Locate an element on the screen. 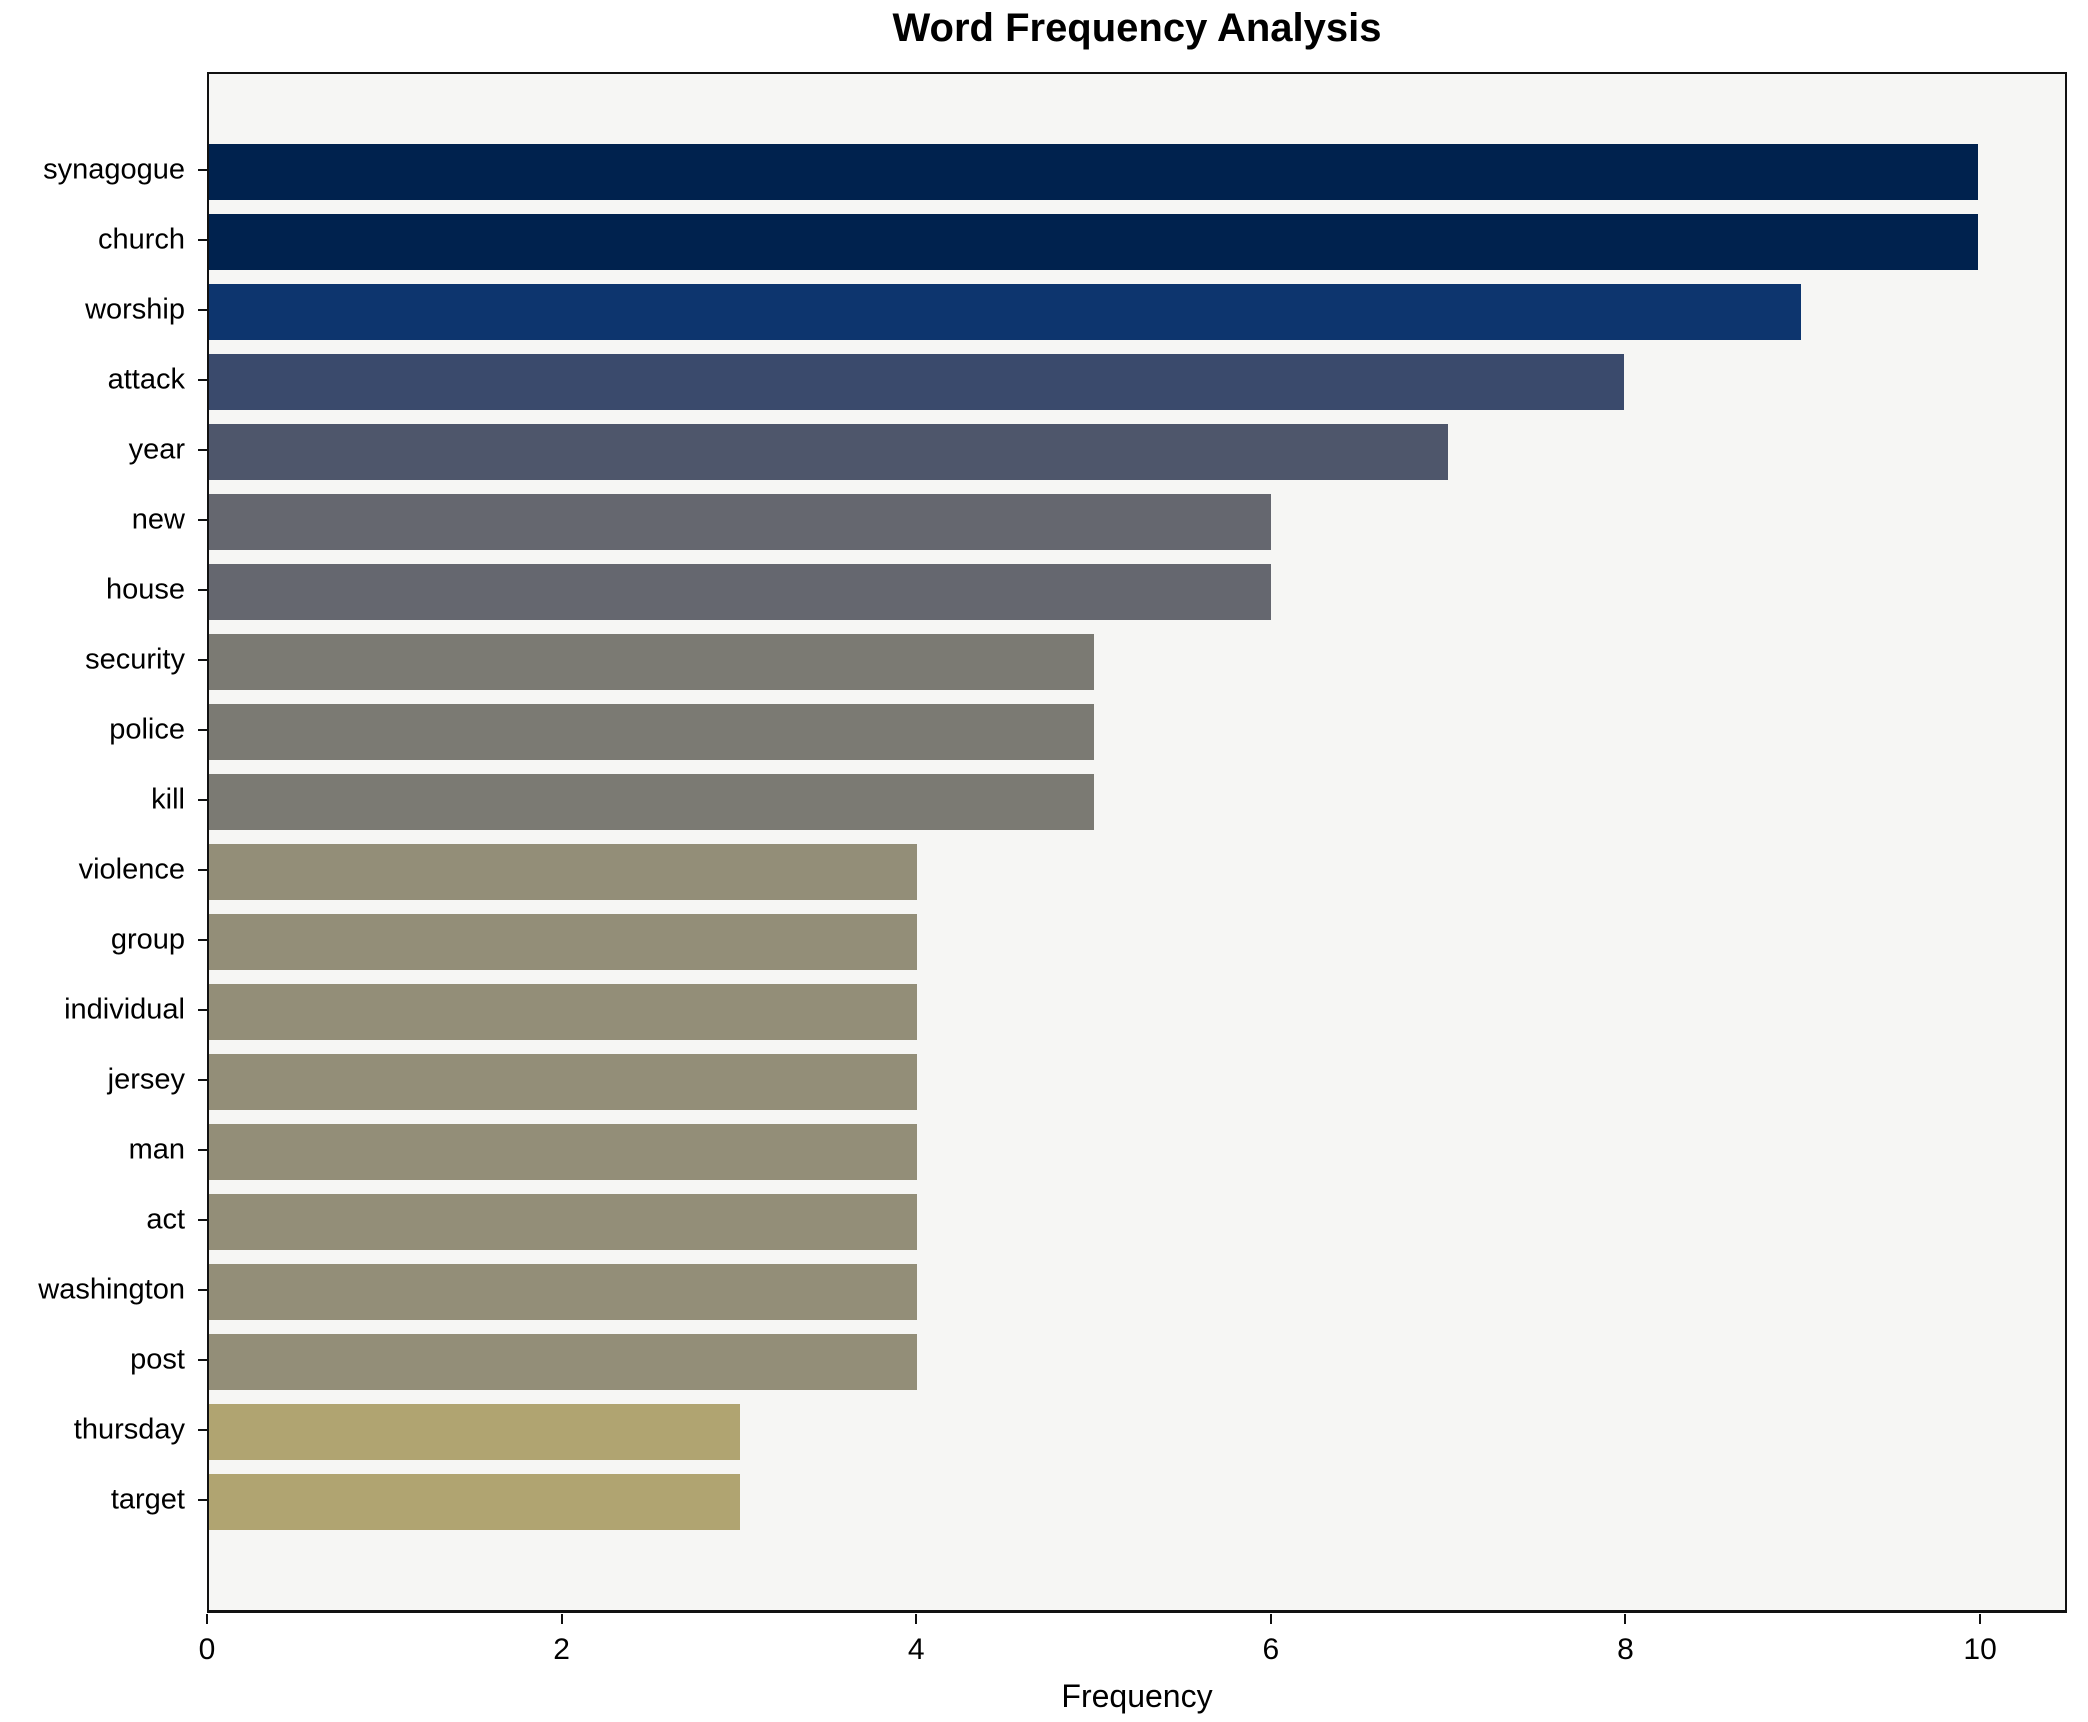 This screenshot has width=2088, height=1722. y-tick-label: act is located at coordinates (165, 1219).